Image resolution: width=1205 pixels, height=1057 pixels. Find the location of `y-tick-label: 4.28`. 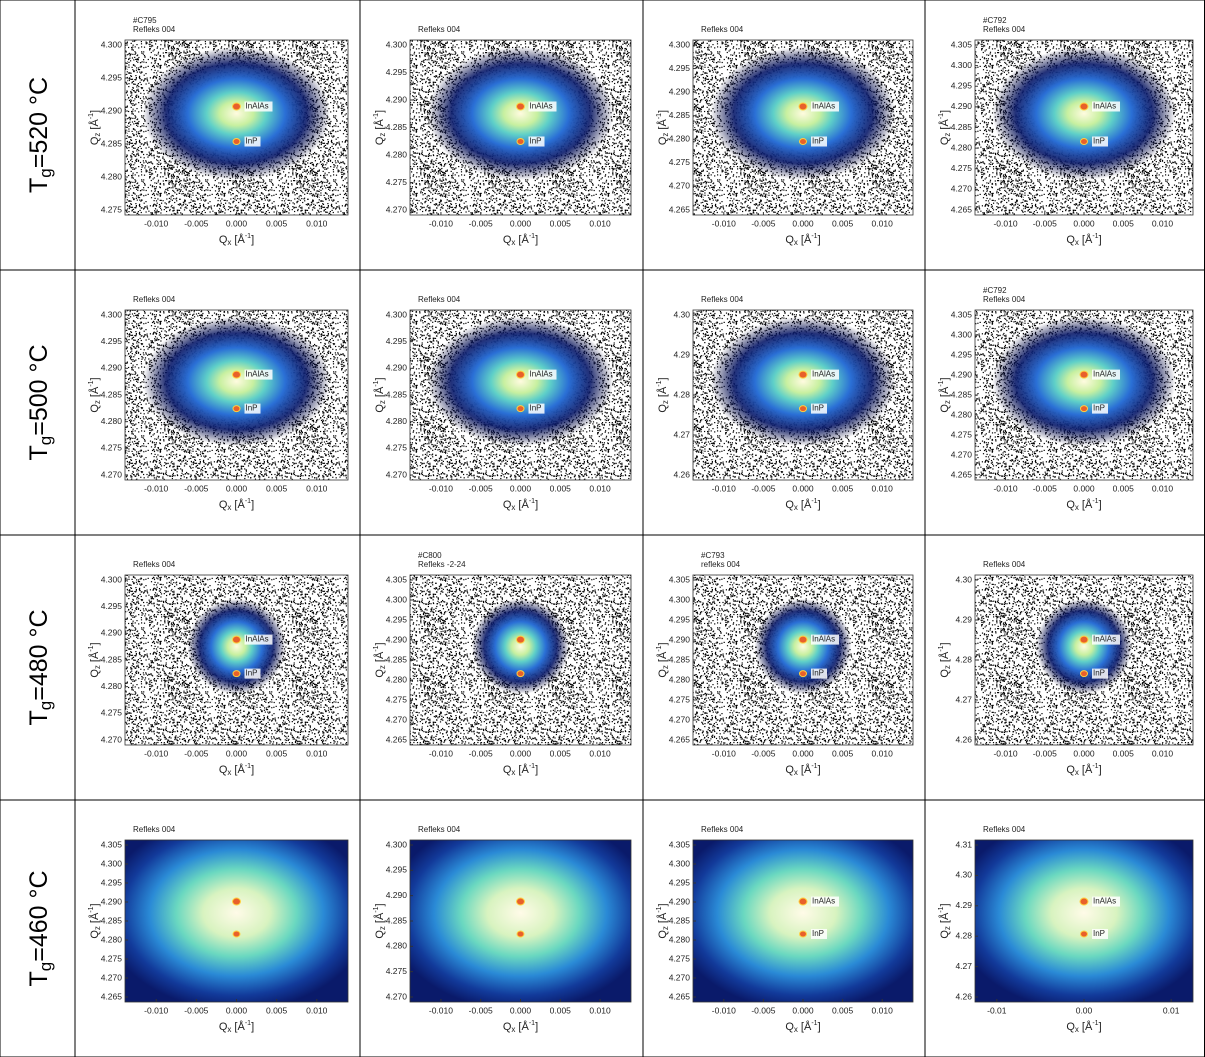

y-tick-label: 4.28 is located at coordinates (963, 935).